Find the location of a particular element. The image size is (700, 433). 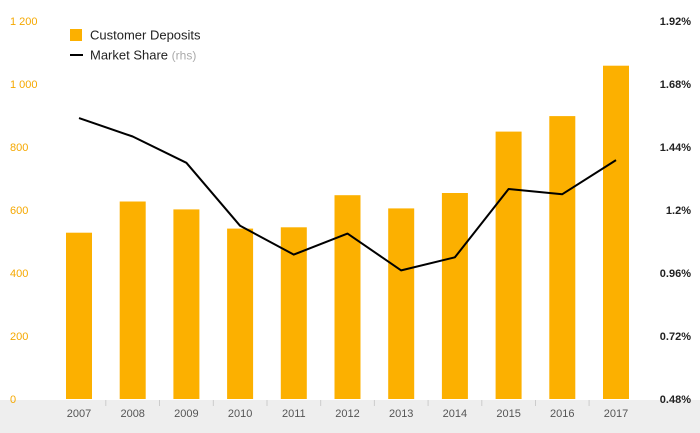

legend-label-market-share: Market Share (rhs) is located at coordinates (143, 55).